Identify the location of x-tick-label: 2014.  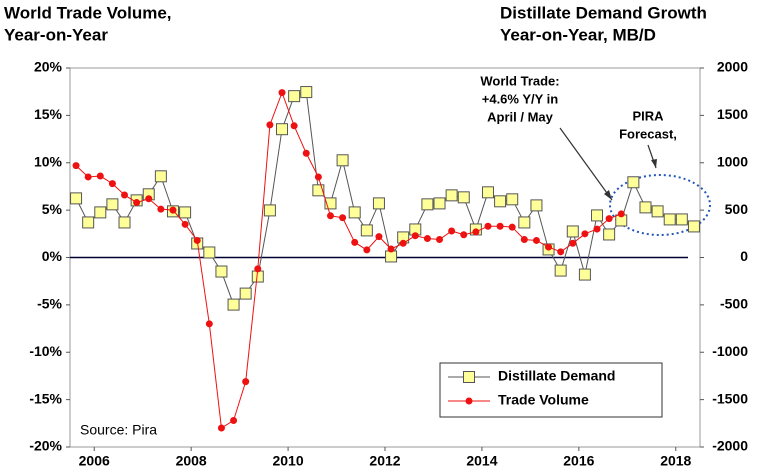
(481, 461).